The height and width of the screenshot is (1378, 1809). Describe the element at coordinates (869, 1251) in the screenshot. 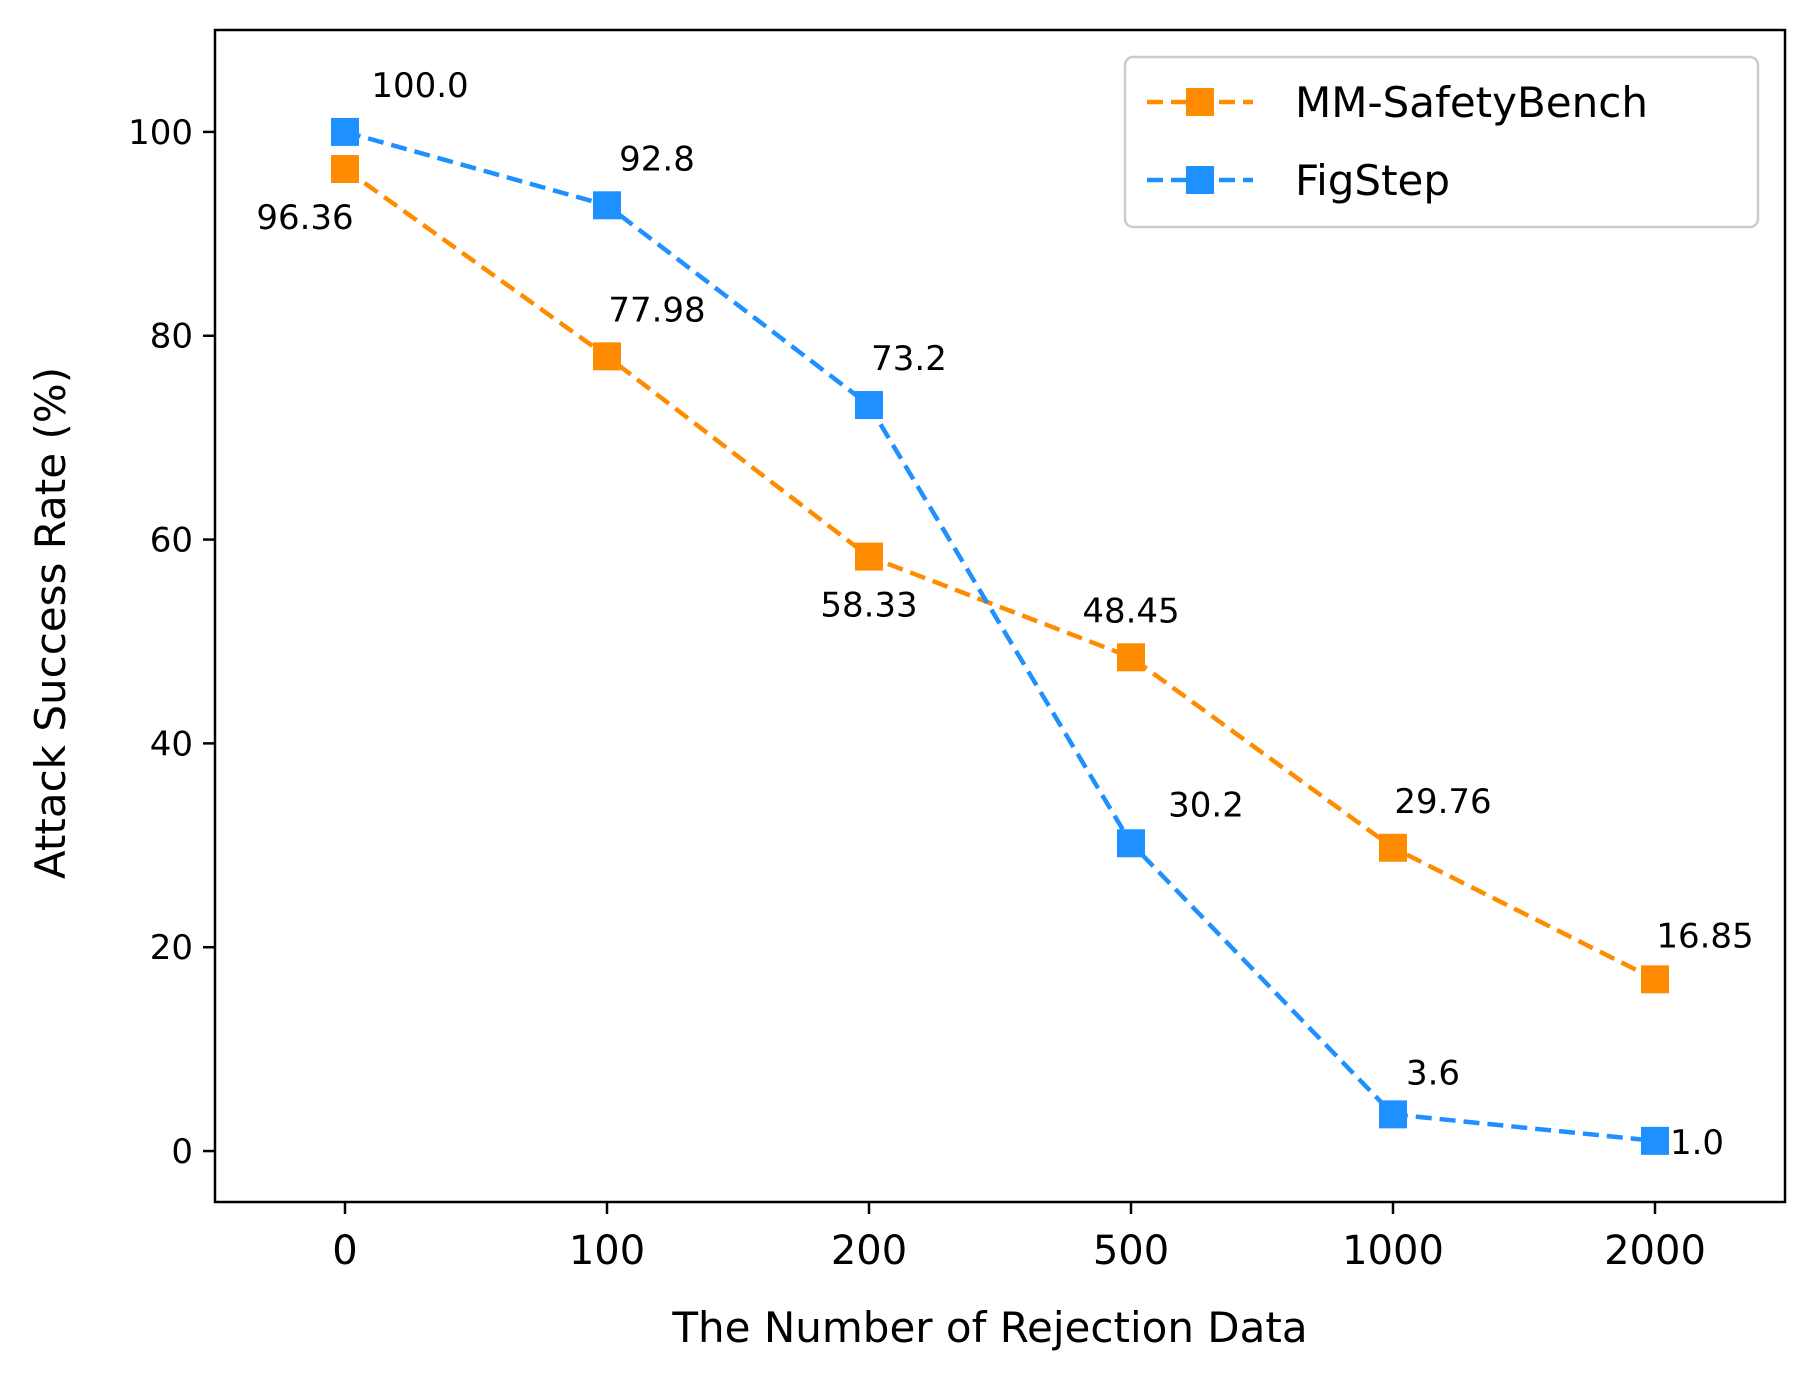

I see `x-tick-label: 200` at that location.